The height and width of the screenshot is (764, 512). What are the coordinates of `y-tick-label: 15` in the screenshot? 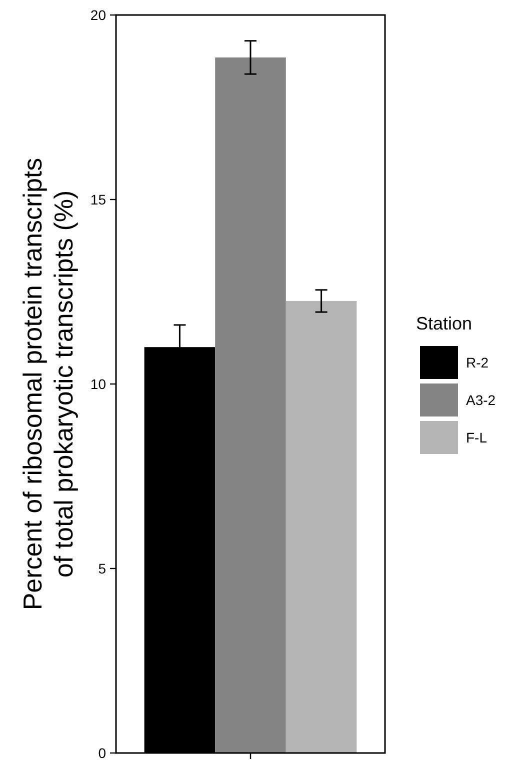 It's located at (98, 199).